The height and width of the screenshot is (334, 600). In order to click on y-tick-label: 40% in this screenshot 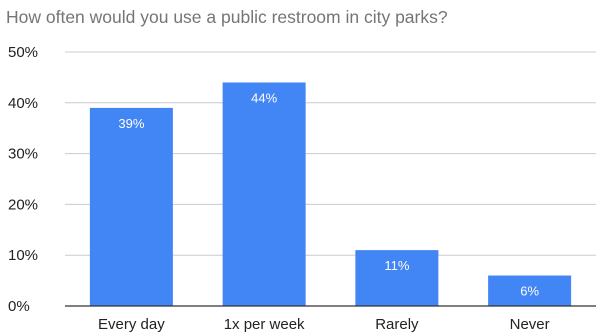, I will do `click(23, 103)`.